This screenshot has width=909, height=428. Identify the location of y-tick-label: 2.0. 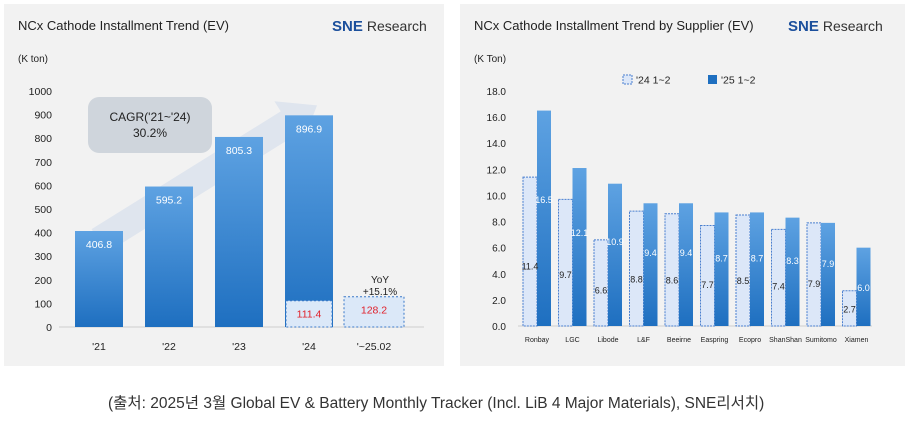
(499, 301).